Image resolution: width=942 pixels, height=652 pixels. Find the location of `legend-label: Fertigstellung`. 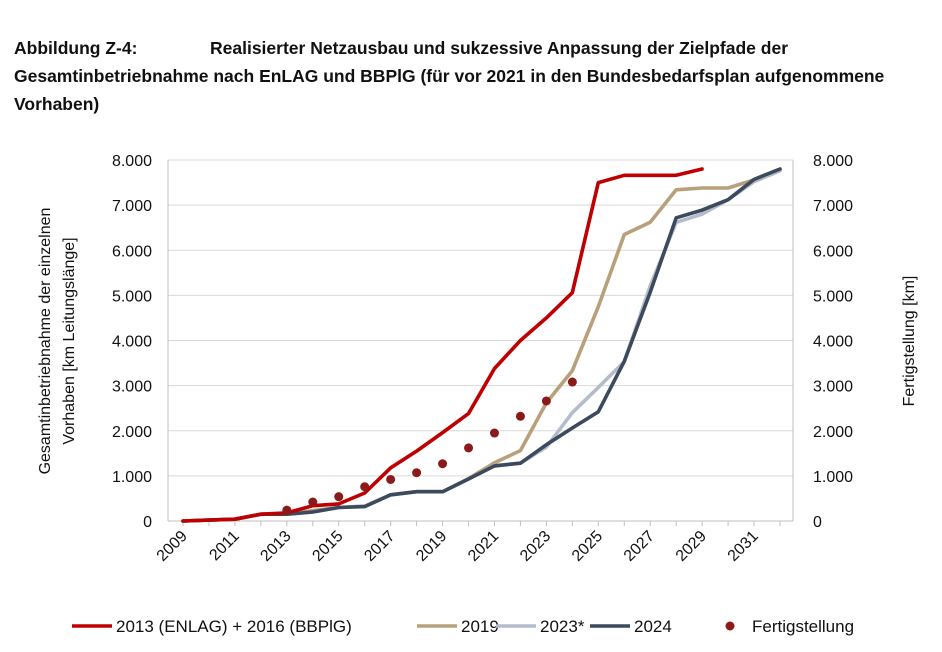

legend-label: Fertigstellung is located at coordinates (803, 626).